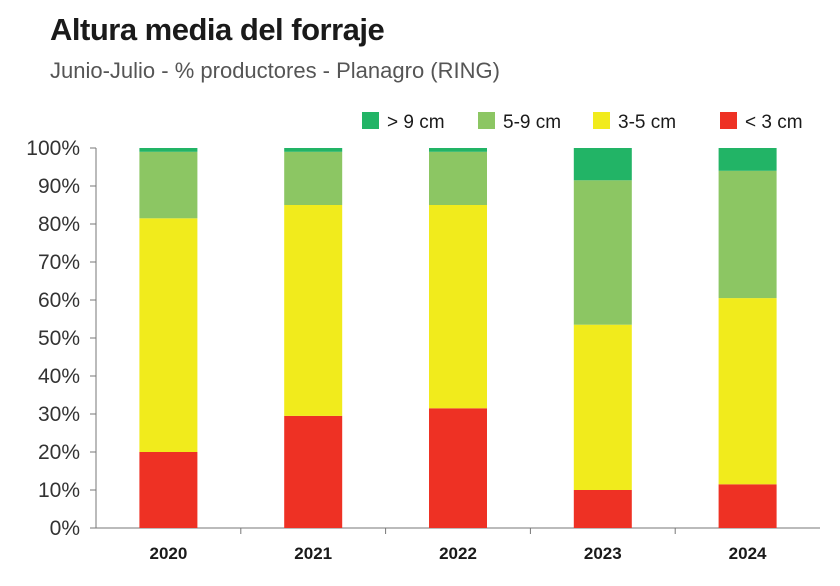 This screenshot has height=586, width=840. I want to click on bar-2020-5-9-cm, so click(168, 185).